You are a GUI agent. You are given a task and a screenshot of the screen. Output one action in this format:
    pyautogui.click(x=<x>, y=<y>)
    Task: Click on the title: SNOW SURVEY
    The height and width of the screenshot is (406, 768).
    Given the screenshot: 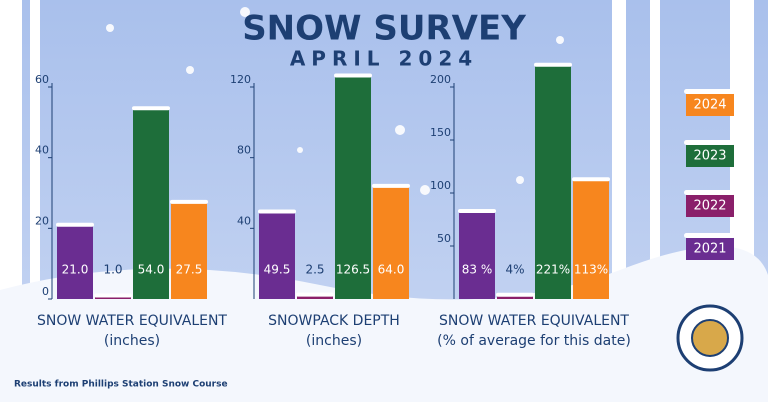 What is the action you would take?
    pyautogui.click(x=384, y=29)
    